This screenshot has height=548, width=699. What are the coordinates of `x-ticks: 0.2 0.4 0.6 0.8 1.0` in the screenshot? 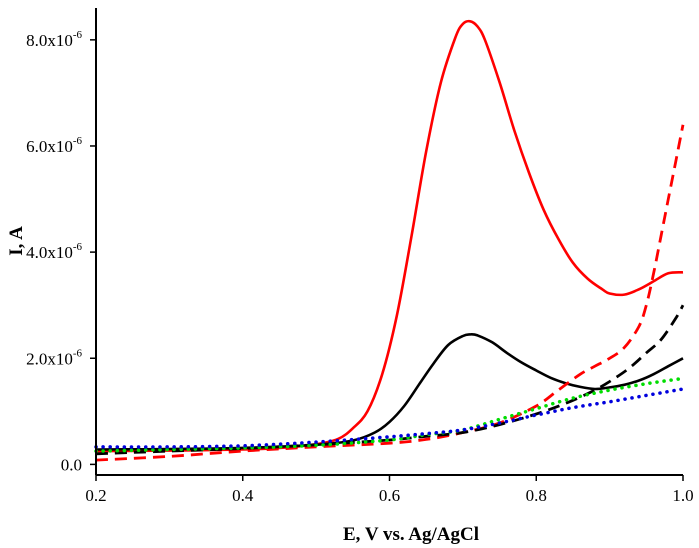 It's located at (389, 490).